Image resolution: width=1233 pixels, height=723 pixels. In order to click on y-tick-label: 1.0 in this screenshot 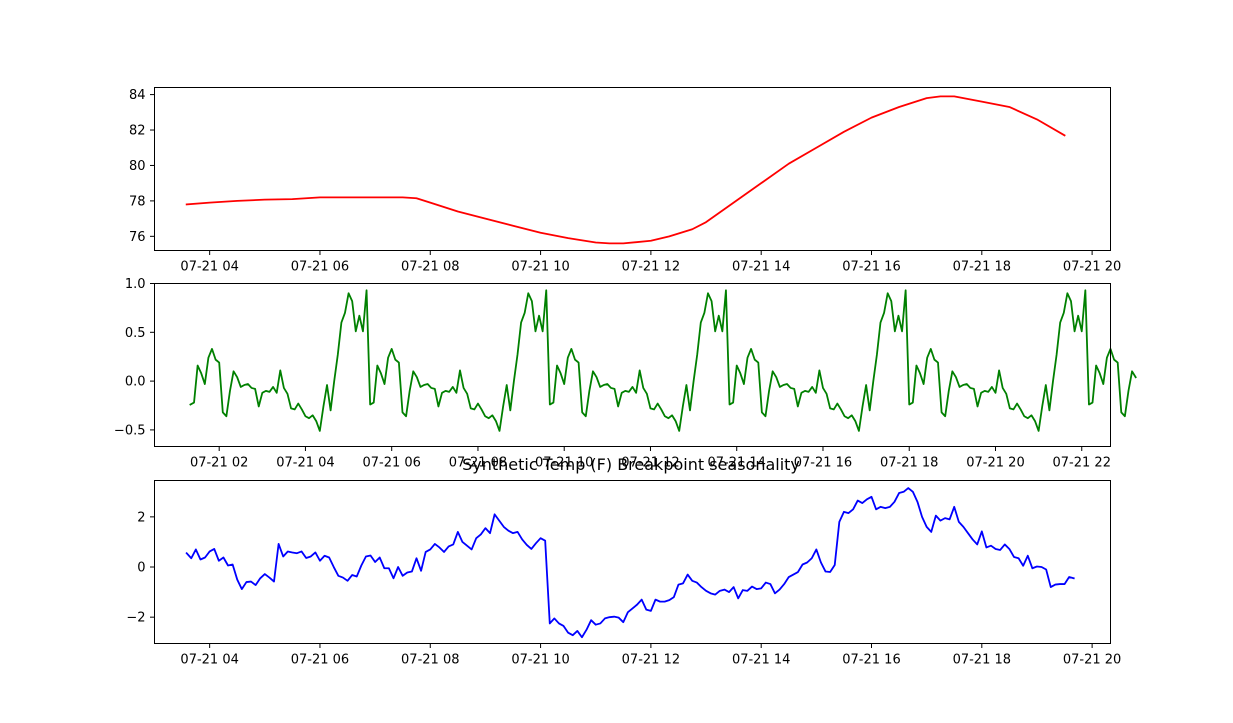, I will do `click(135, 284)`.